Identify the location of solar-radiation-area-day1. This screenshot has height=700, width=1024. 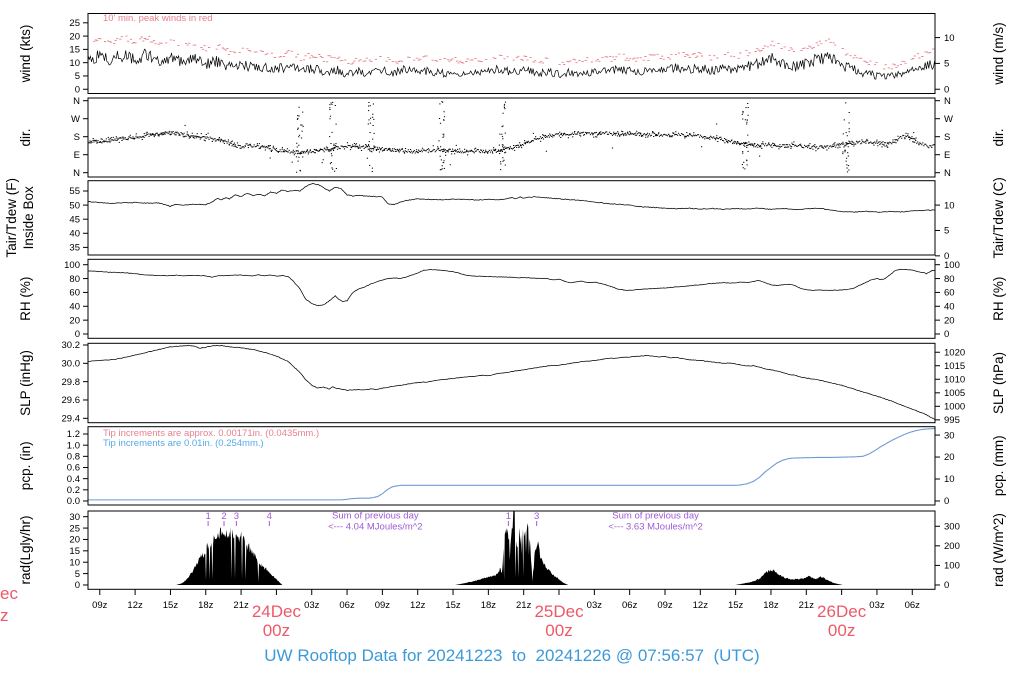
(229, 555).